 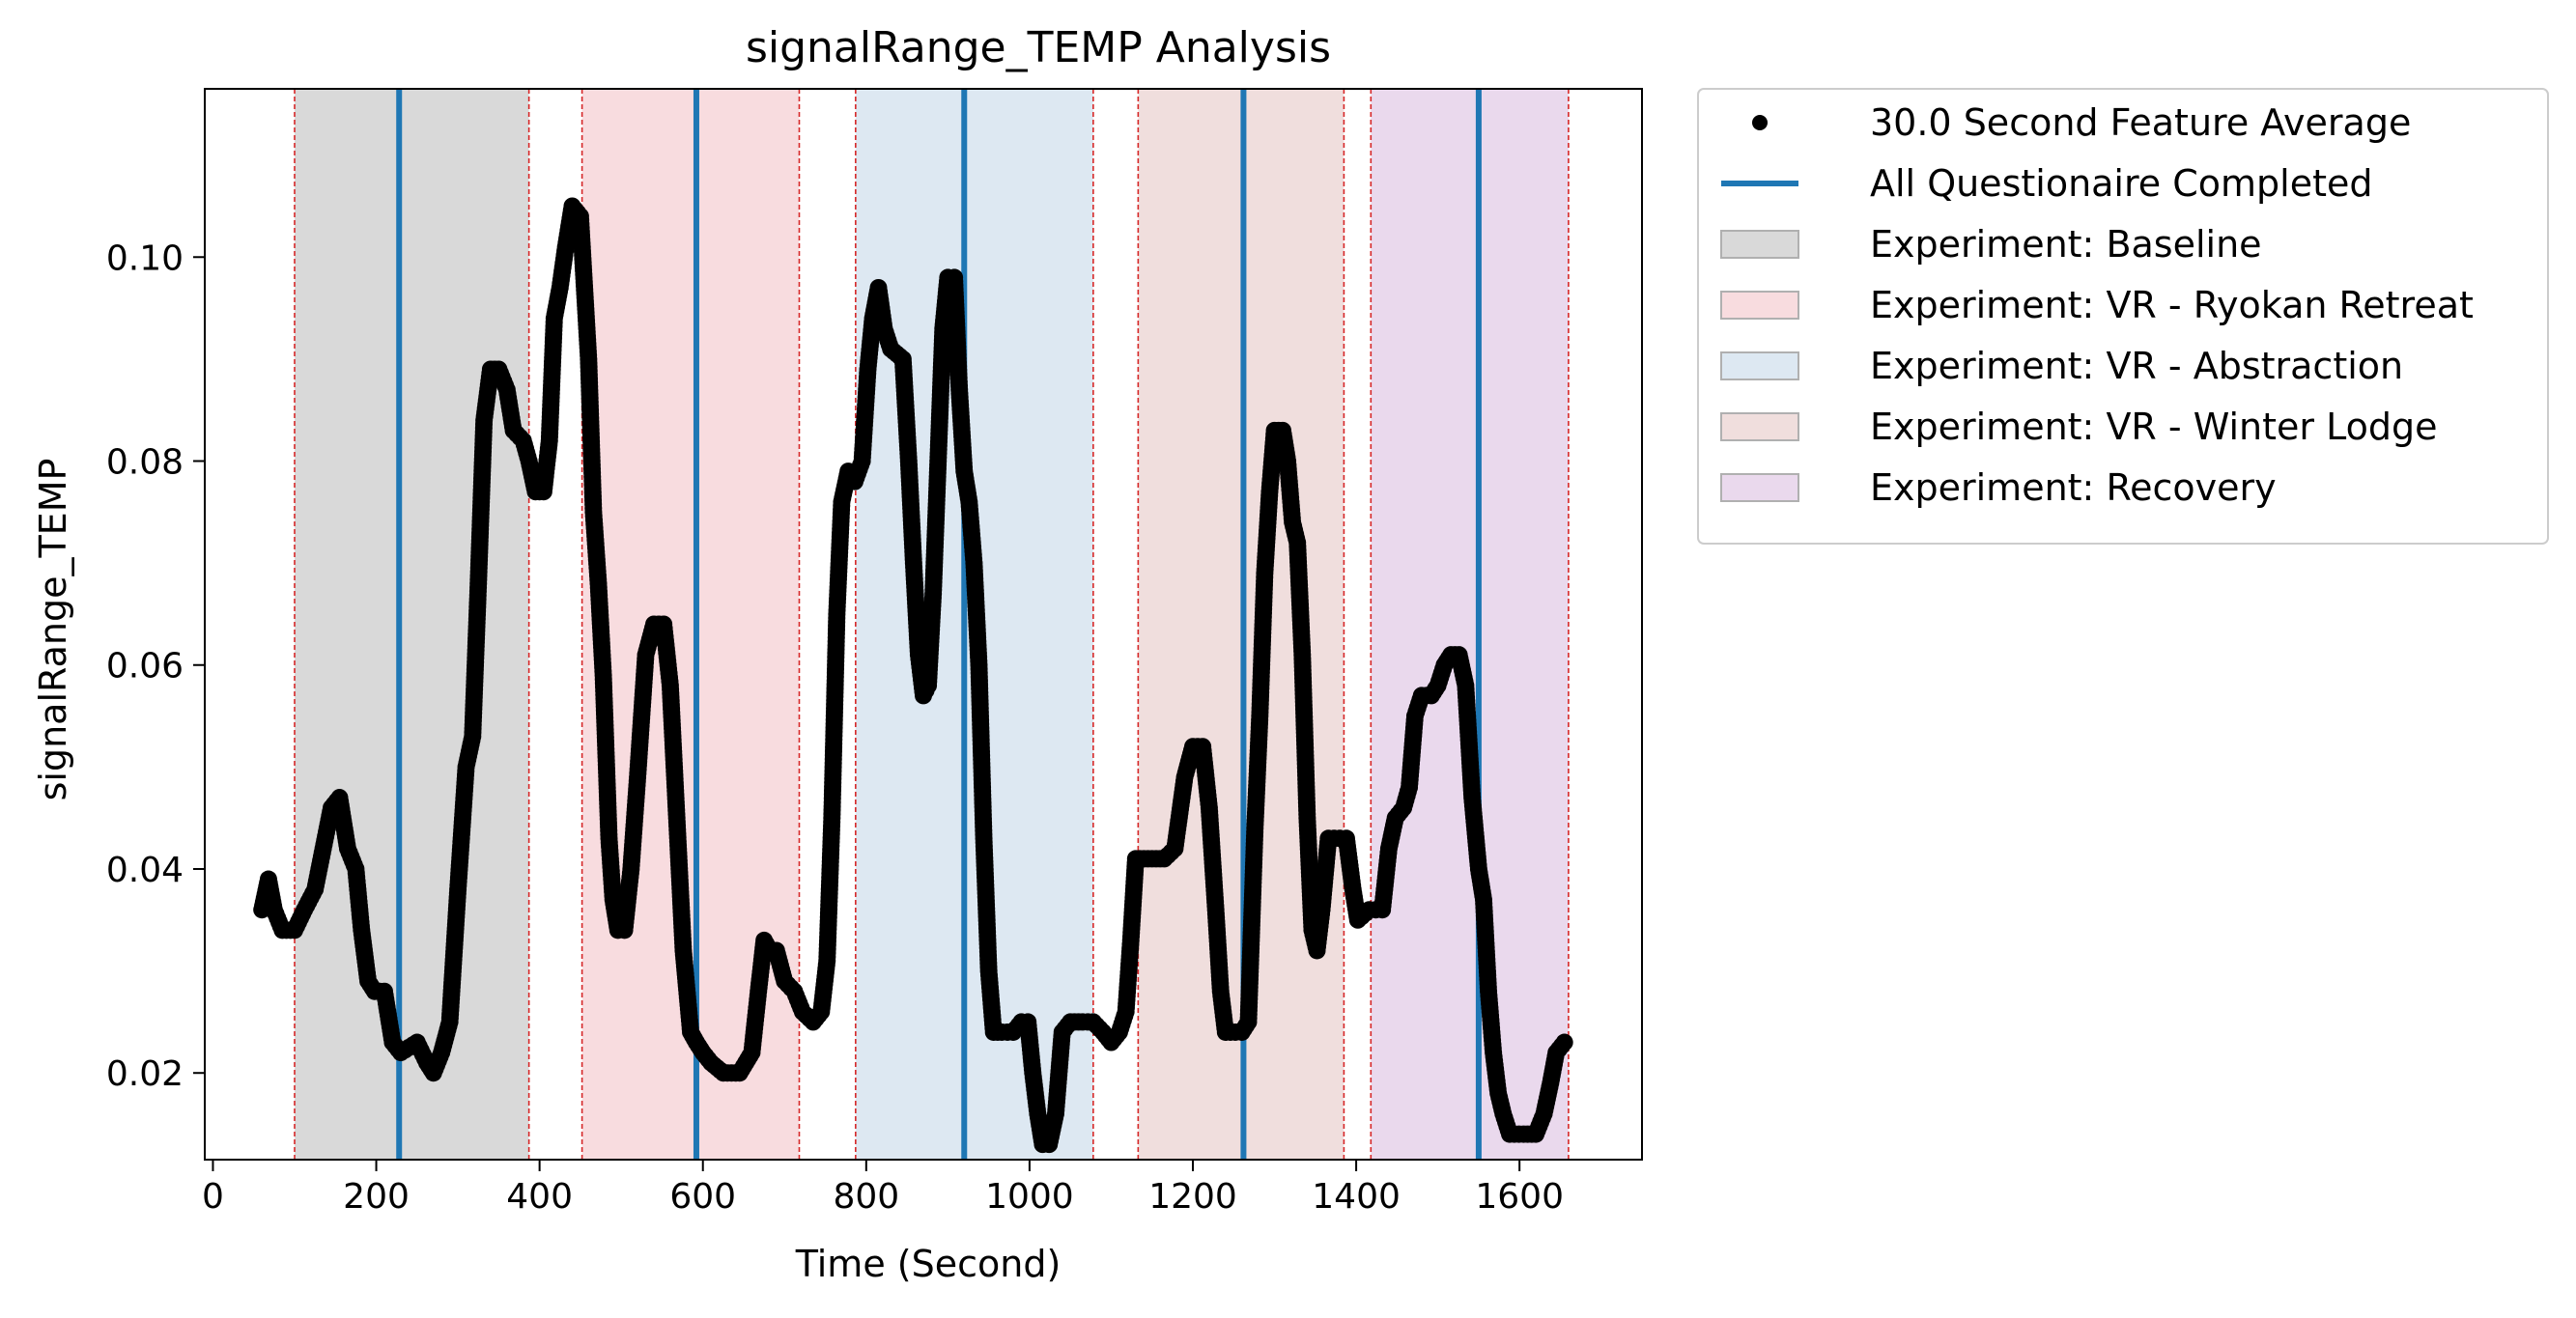 I want to click on legend-box, so click(x=2123, y=317).